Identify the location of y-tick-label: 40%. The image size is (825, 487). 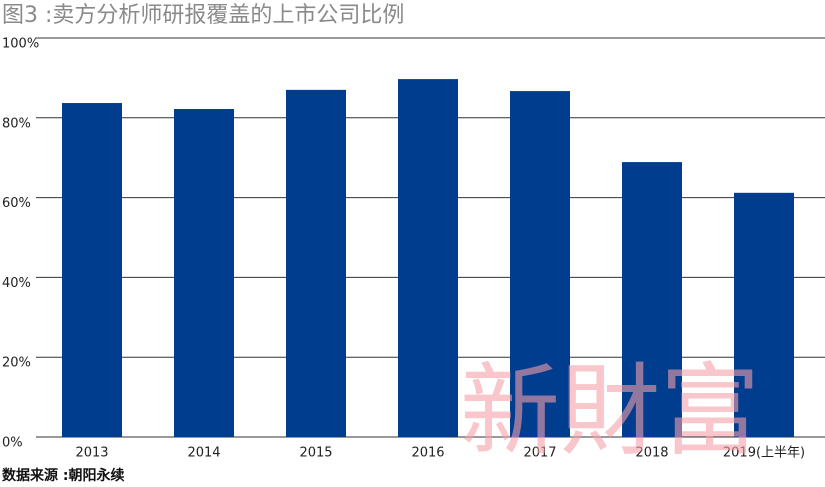
(16, 283).